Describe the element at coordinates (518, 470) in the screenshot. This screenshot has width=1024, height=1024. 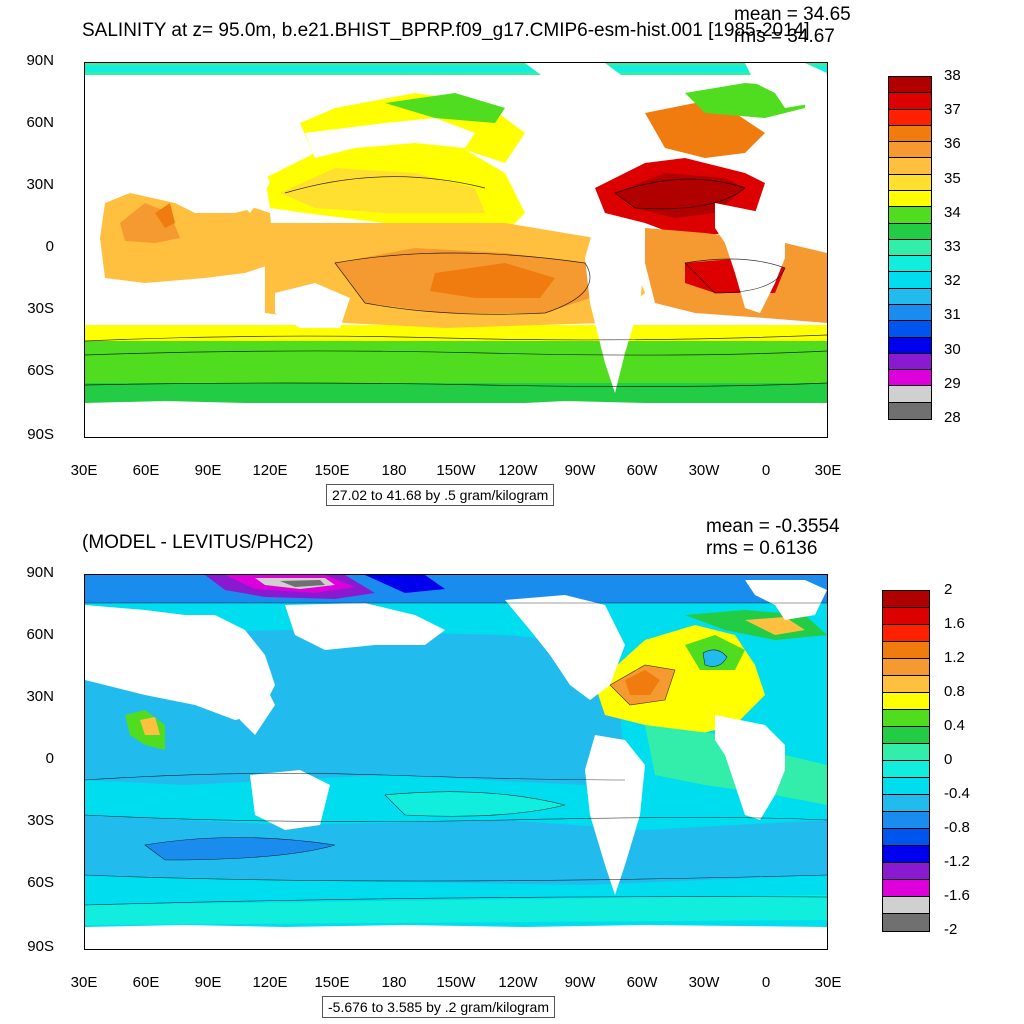
I see `top-lon-label-120w: 120W` at that location.